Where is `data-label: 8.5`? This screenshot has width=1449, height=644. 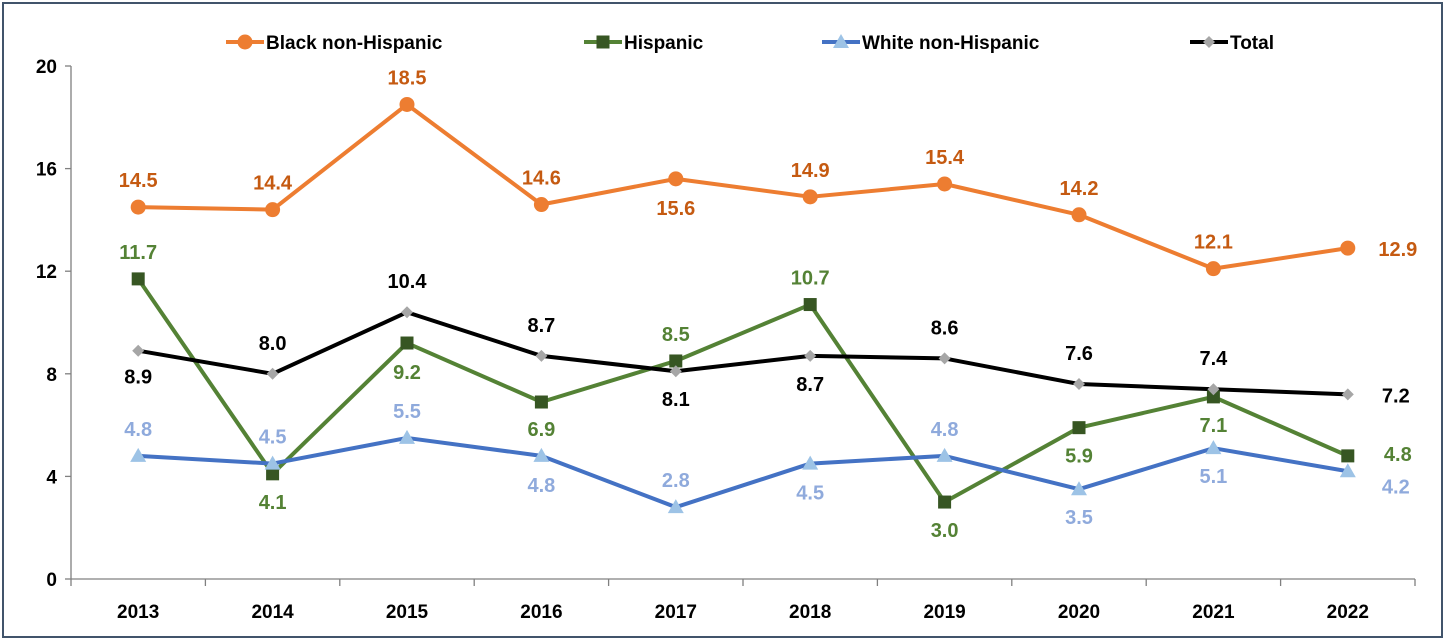
data-label: 8.5 is located at coordinates (676, 335).